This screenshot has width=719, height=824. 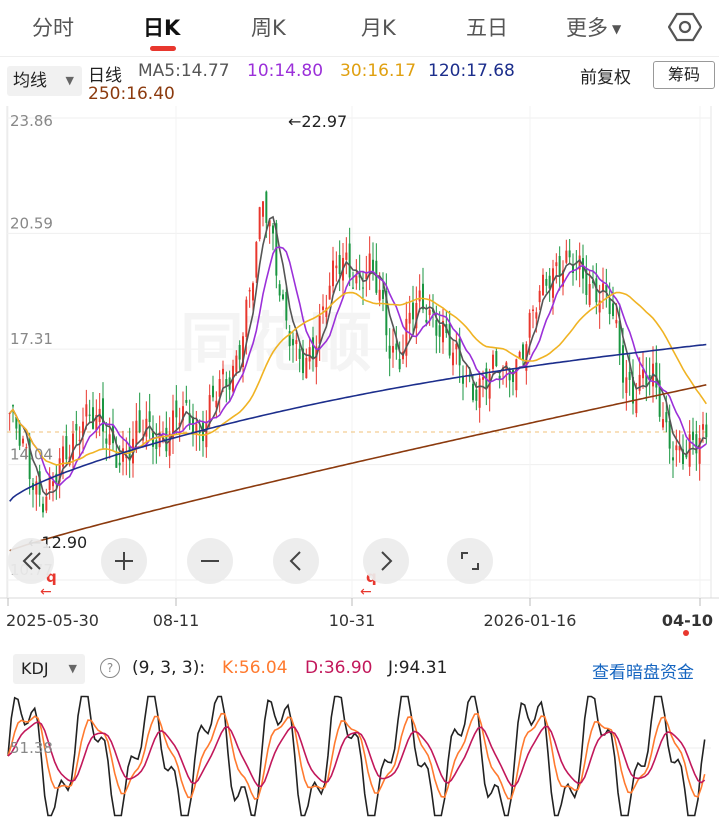 What do you see at coordinates (643, 673) in the screenshot?
I see `view-dark-pool-link: 查看暗盘资金` at bounding box center [643, 673].